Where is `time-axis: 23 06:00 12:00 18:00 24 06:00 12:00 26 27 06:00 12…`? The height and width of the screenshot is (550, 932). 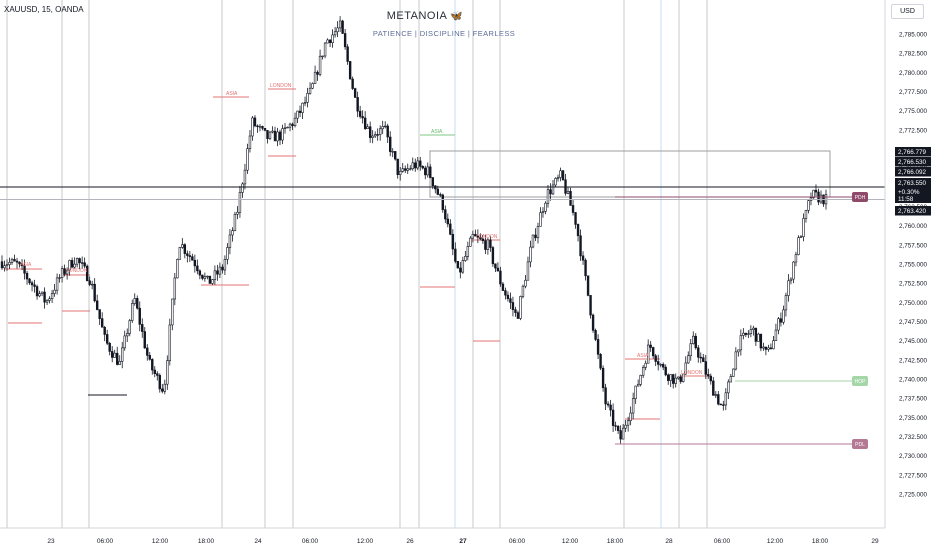
time-axis: 23 06:00 12:00 18:00 24 06:00 12:00 26 27 06:00 12… is located at coordinates (442, 536).